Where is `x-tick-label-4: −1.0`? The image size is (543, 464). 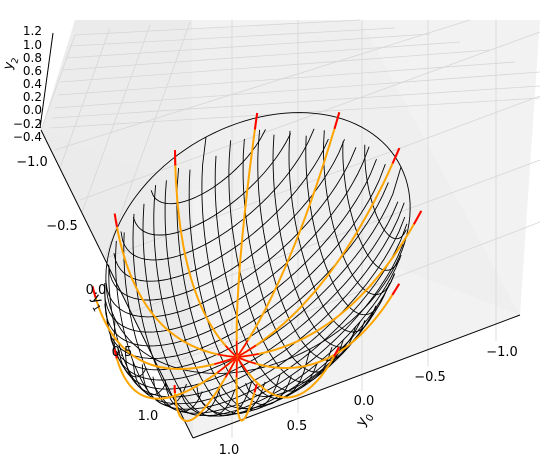
x-tick-label-4: −1.0 is located at coordinates (502, 352).